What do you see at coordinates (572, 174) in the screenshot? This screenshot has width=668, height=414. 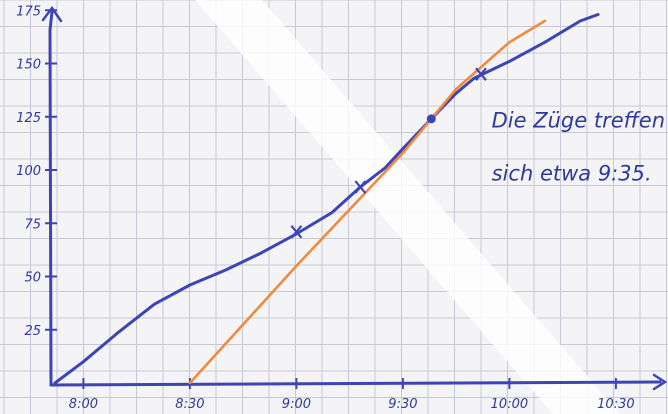 I see `annotation-line-2: sich etwa 9:35.` at bounding box center [572, 174].